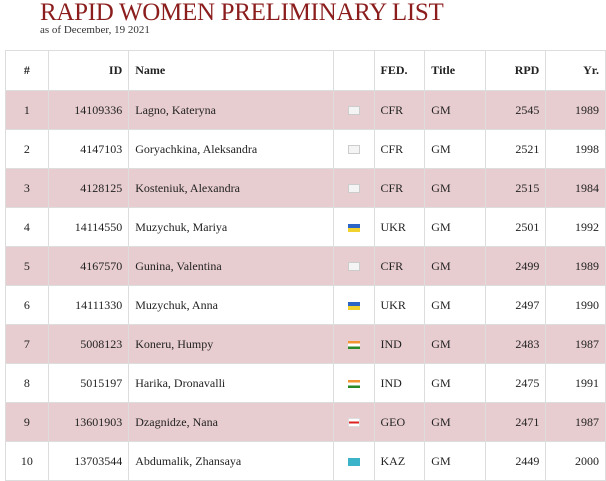 The image size is (606, 481). What do you see at coordinates (575, 188) in the screenshot?
I see `table-cell: 1984` at bounding box center [575, 188].